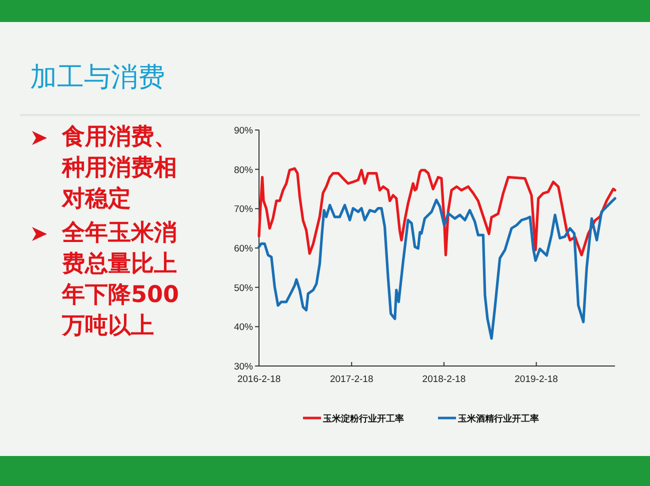 This screenshot has width=650, height=486. What do you see at coordinates (244, 210) in the screenshot?
I see `y-tick-label: 70%` at bounding box center [244, 210].